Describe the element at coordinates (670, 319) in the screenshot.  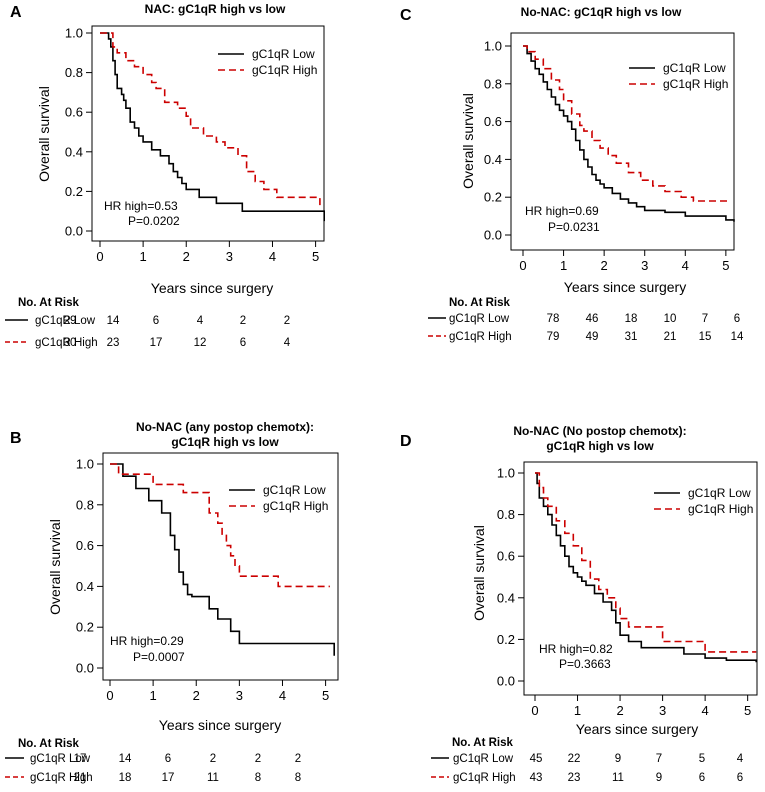
I see `at-risk-count: 10` at that location.